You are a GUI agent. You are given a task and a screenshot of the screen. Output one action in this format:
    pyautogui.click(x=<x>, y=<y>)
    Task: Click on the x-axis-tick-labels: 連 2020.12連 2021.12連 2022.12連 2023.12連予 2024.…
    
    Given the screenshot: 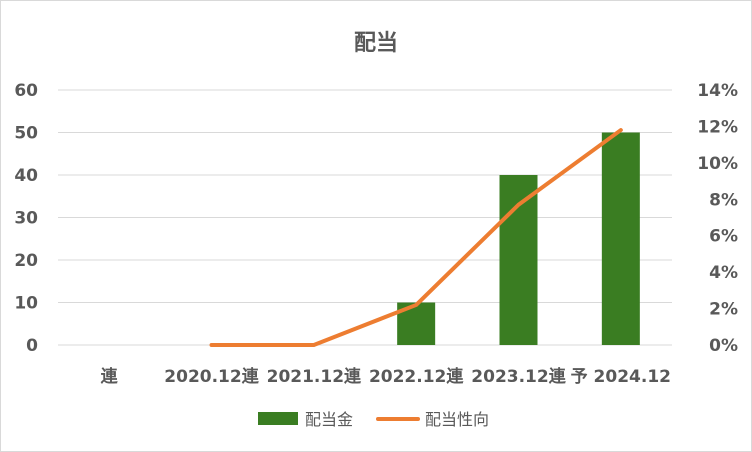 What is the action you would take?
    pyautogui.click(x=386, y=376)
    